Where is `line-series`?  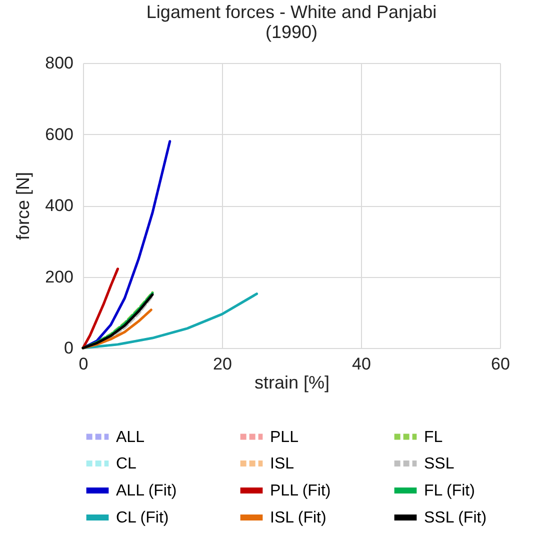 line-series is located at coordinates (100, 309).